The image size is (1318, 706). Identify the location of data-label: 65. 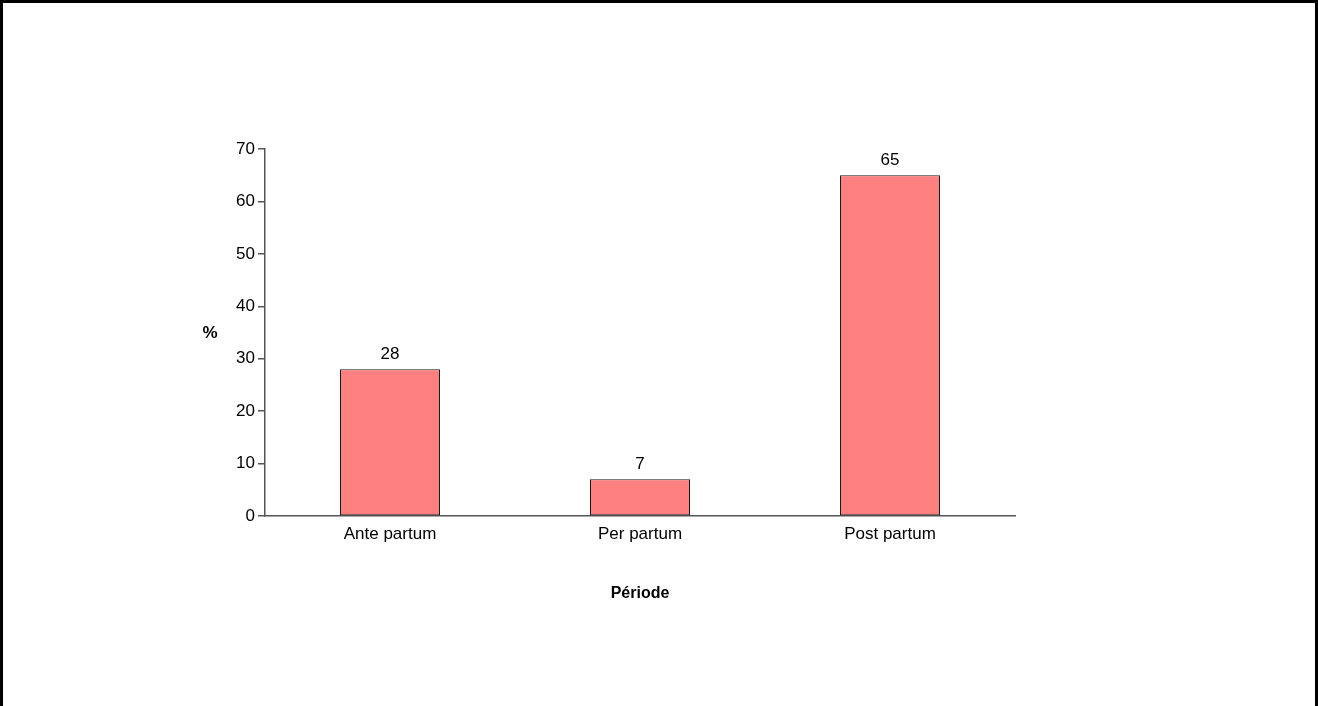
(890, 160).